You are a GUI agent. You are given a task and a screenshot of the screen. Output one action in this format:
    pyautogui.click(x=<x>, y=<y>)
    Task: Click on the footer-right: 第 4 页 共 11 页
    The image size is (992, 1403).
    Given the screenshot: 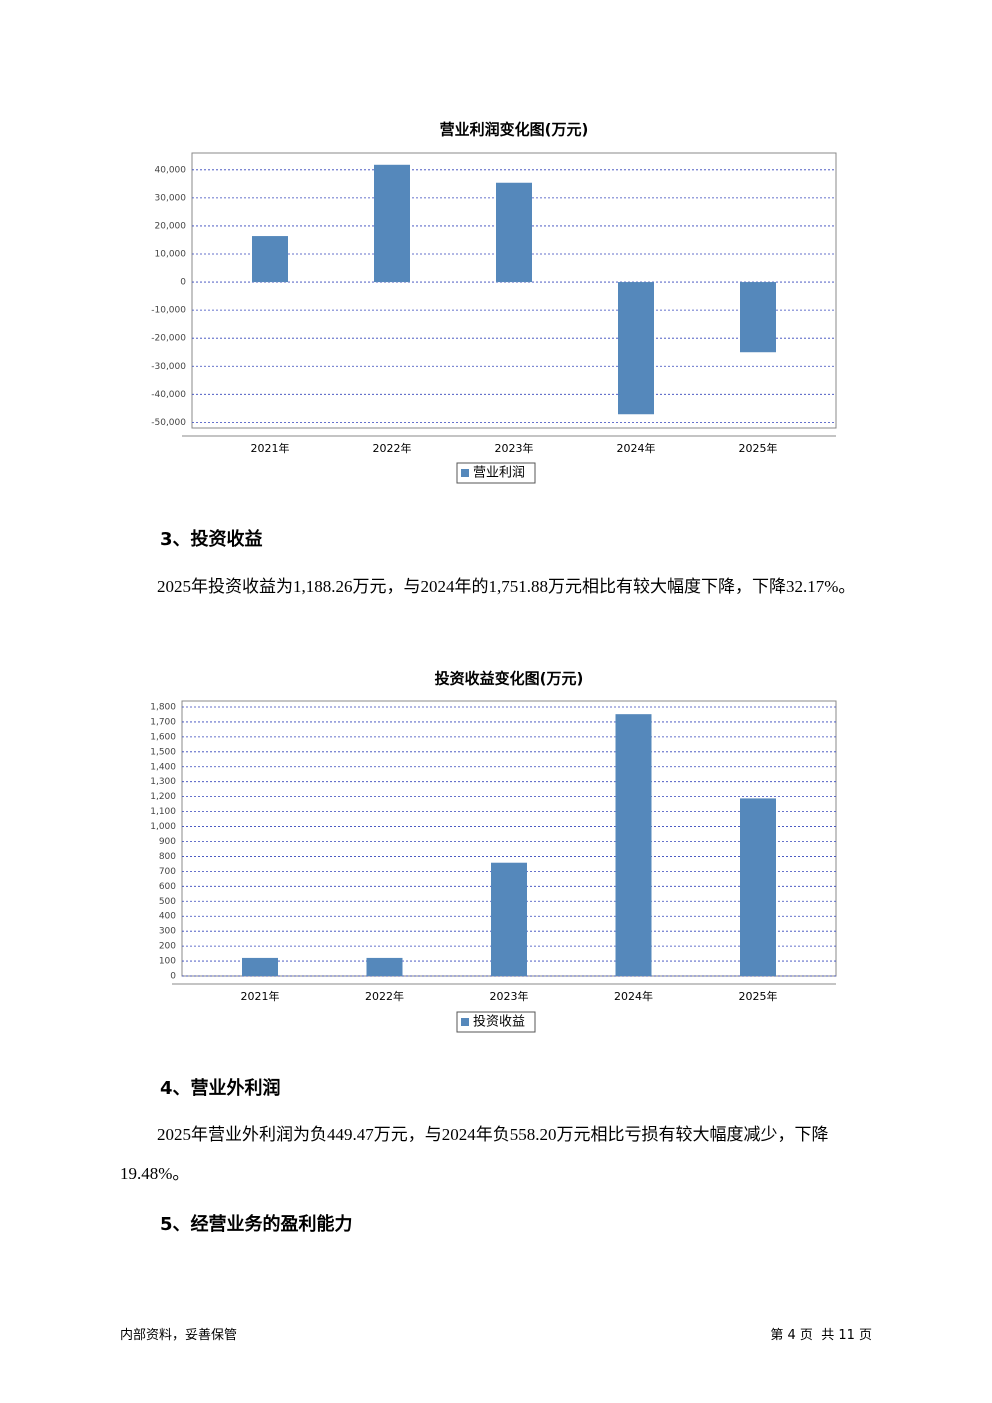 What is the action you would take?
    pyautogui.click(x=821, y=1335)
    